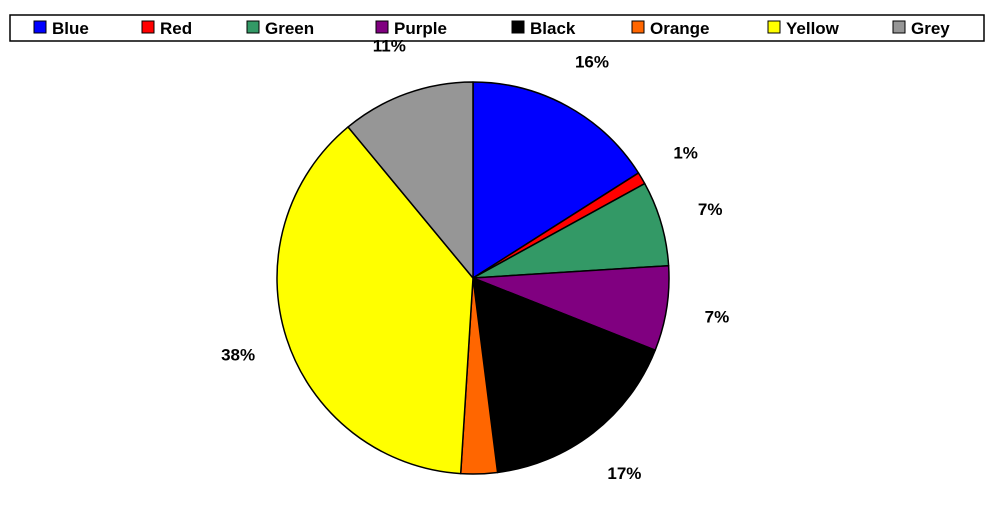  I want to click on legend-key-orange, so click(638, 27).